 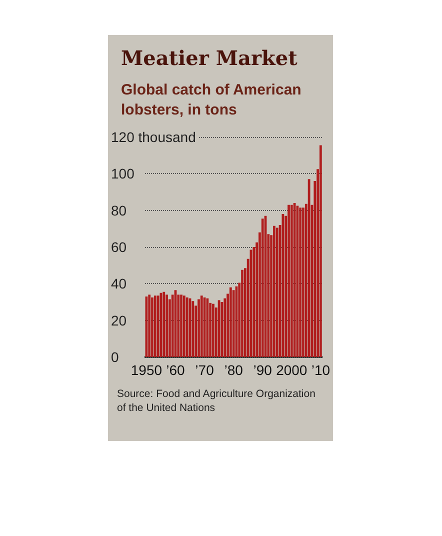 What do you see at coordinates (119, 210) in the screenshot?
I see `y-tick-label: 80` at bounding box center [119, 210].